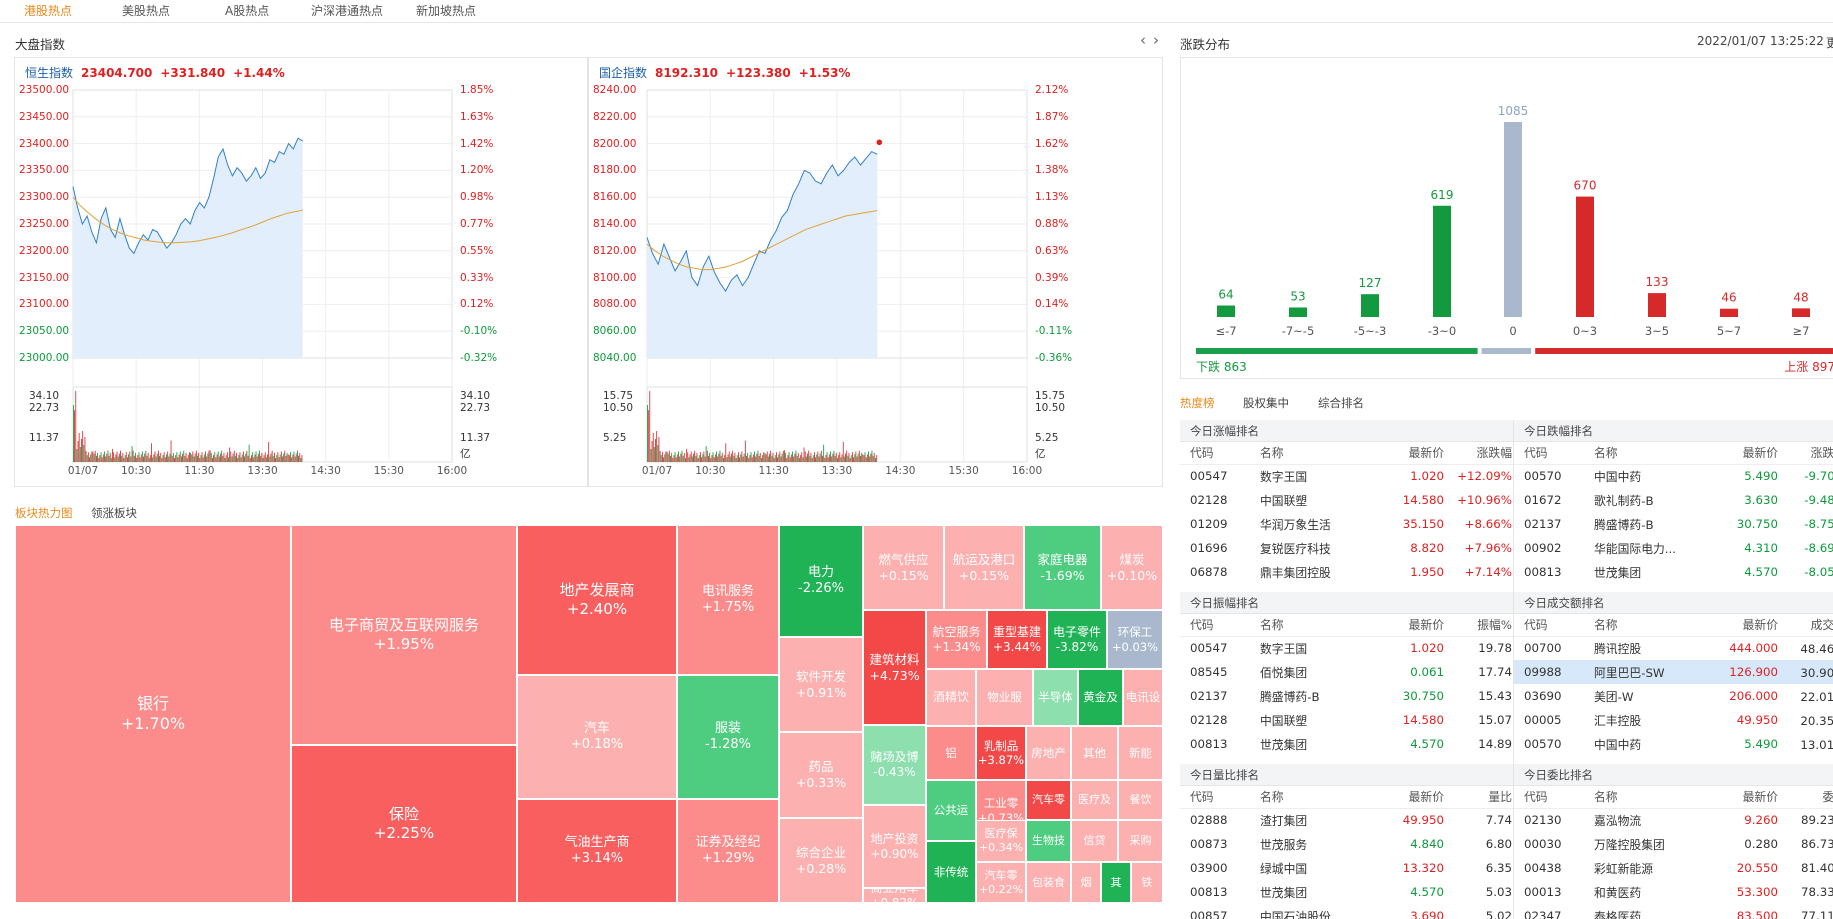 This screenshot has height=919, width=1833. Describe the element at coordinates (146, 11) in the screenshot. I see `tab-us-hot: 美股热点` at that location.